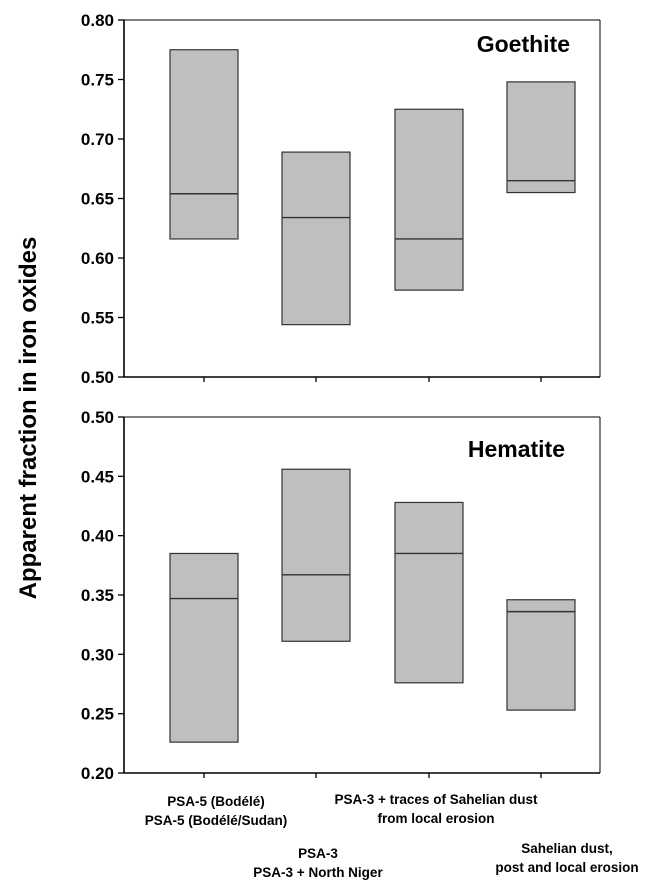 This screenshot has height=882, width=655. Describe the element at coordinates (516, 449) in the screenshot. I see `panel-title: Hematite` at that location.